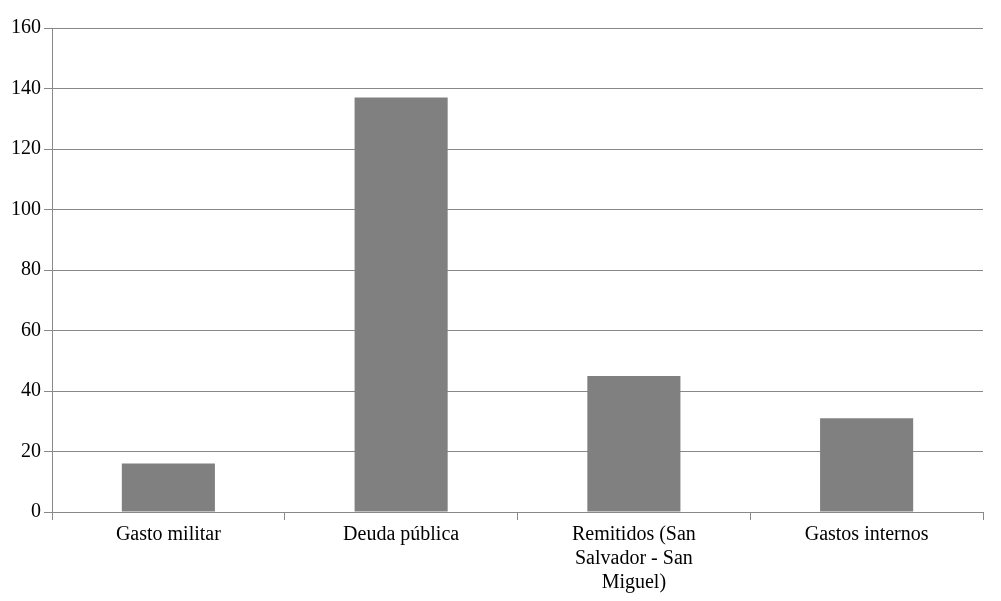  Describe the element at coordinates (26, 86) in the screenshot. I see `y-tick-label: 140` at that location.